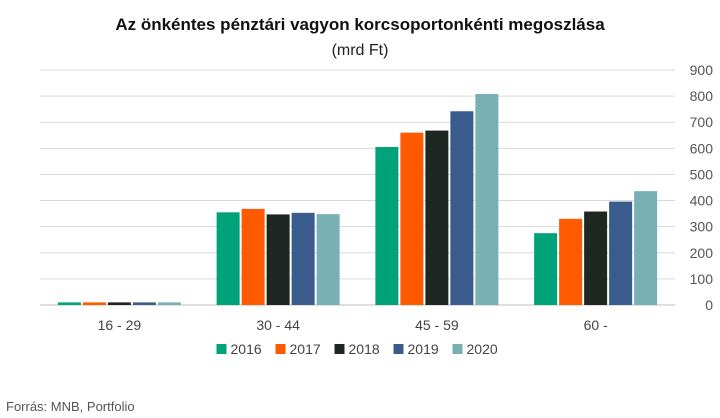 This screenshot has height=418, width=720. What do you see at coordinates (702, 201) in the screenshot?
I see `y-tick-label: 400` at bounding box center [702, 201].